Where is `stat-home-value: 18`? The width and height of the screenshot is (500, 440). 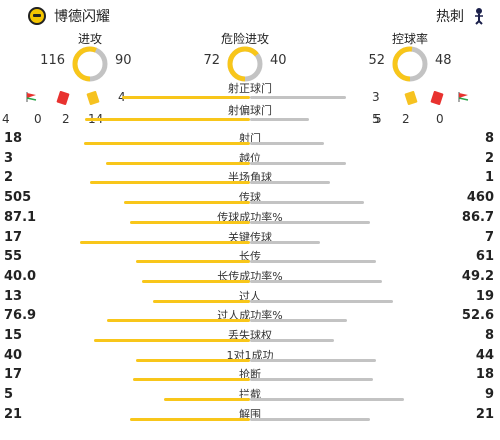
stat-home-value: 18 is located at coordinates (13, 138).